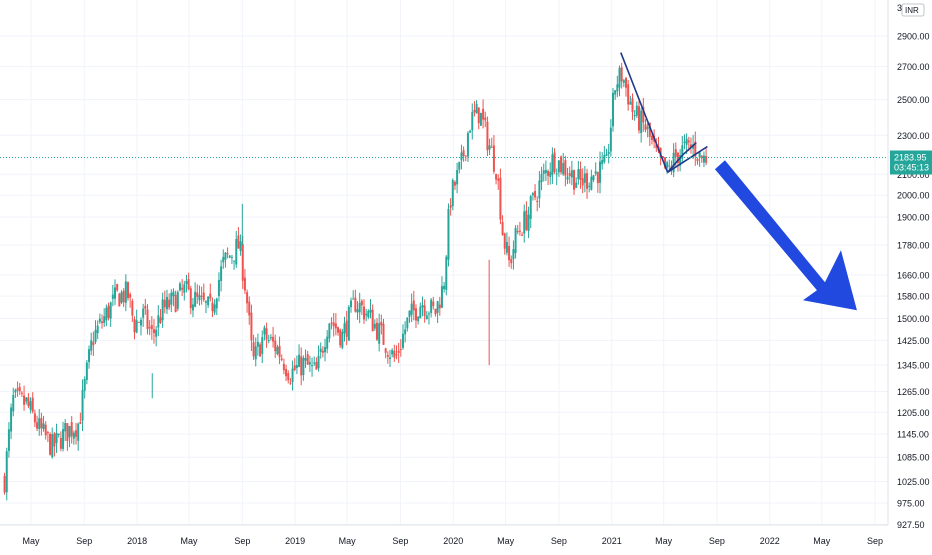  What do you see at coordinates (913, 297) in the screenshot?
I see `y-tick-label: 1580.00` at bounding box center [913, 297].